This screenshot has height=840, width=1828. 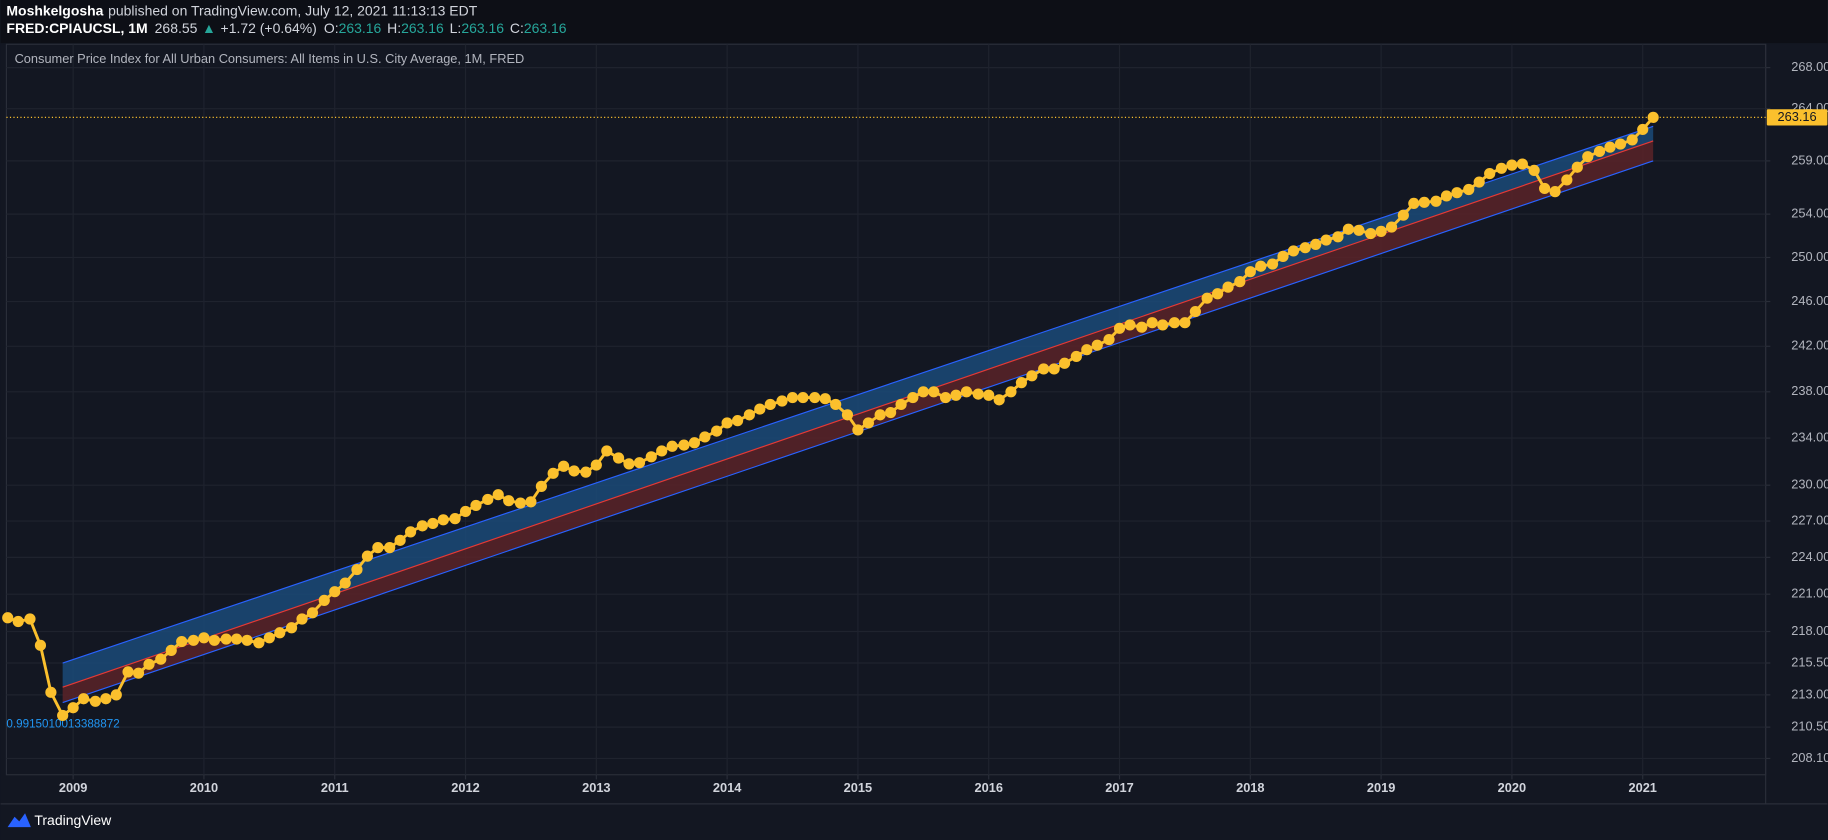 I want to click on x-tick-label: 2021, so click(x=1642, y=787).